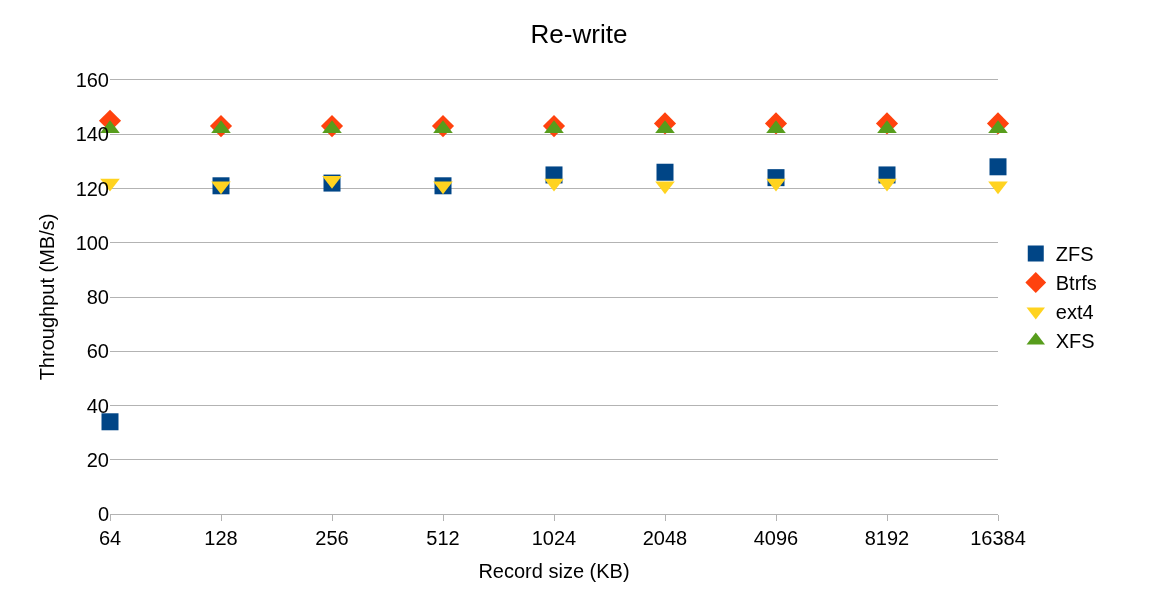 Image resolution: width=1158 pixels, height=614 pixels. I want to click on x-tick-label: 16384, so click(998, 538).